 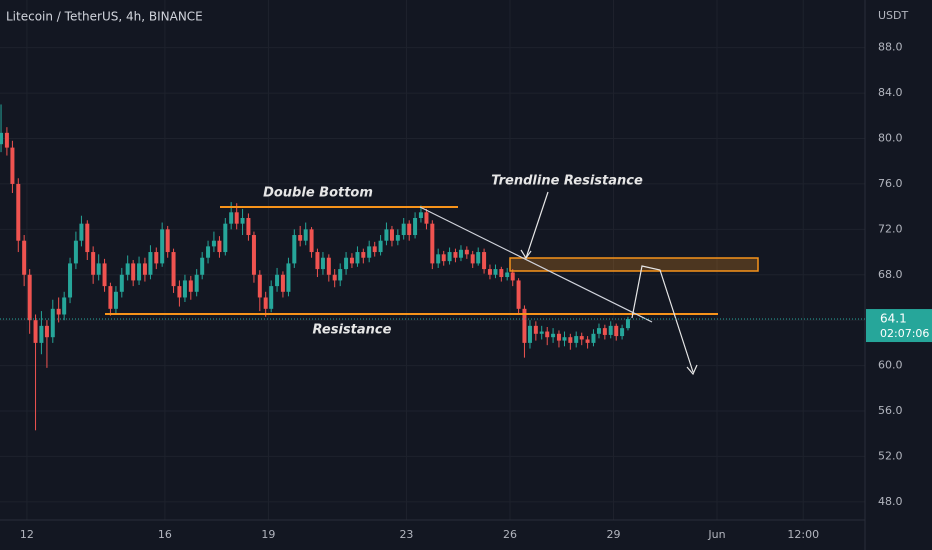 I want to click on y-tick-label: 48.0, so click(x=890, y=501).